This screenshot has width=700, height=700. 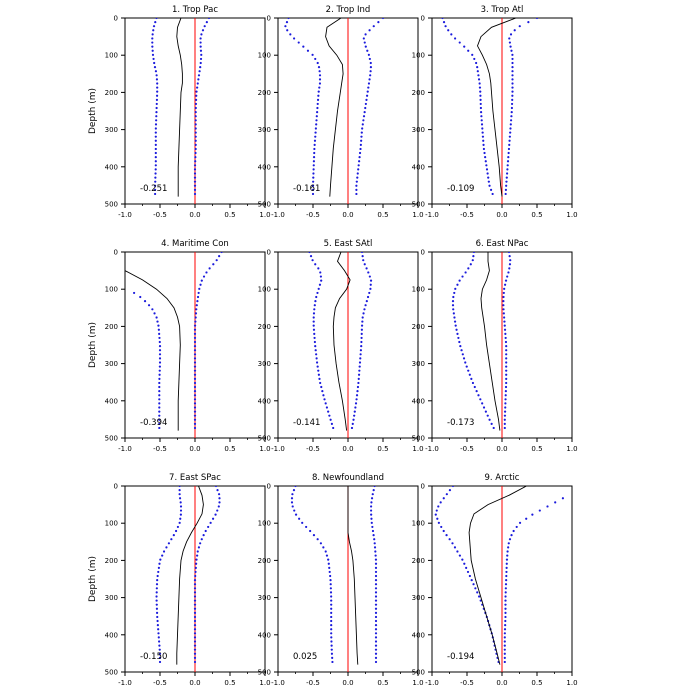 I want to click on x-tick-label: -1.0, so click(x=125, y=683).